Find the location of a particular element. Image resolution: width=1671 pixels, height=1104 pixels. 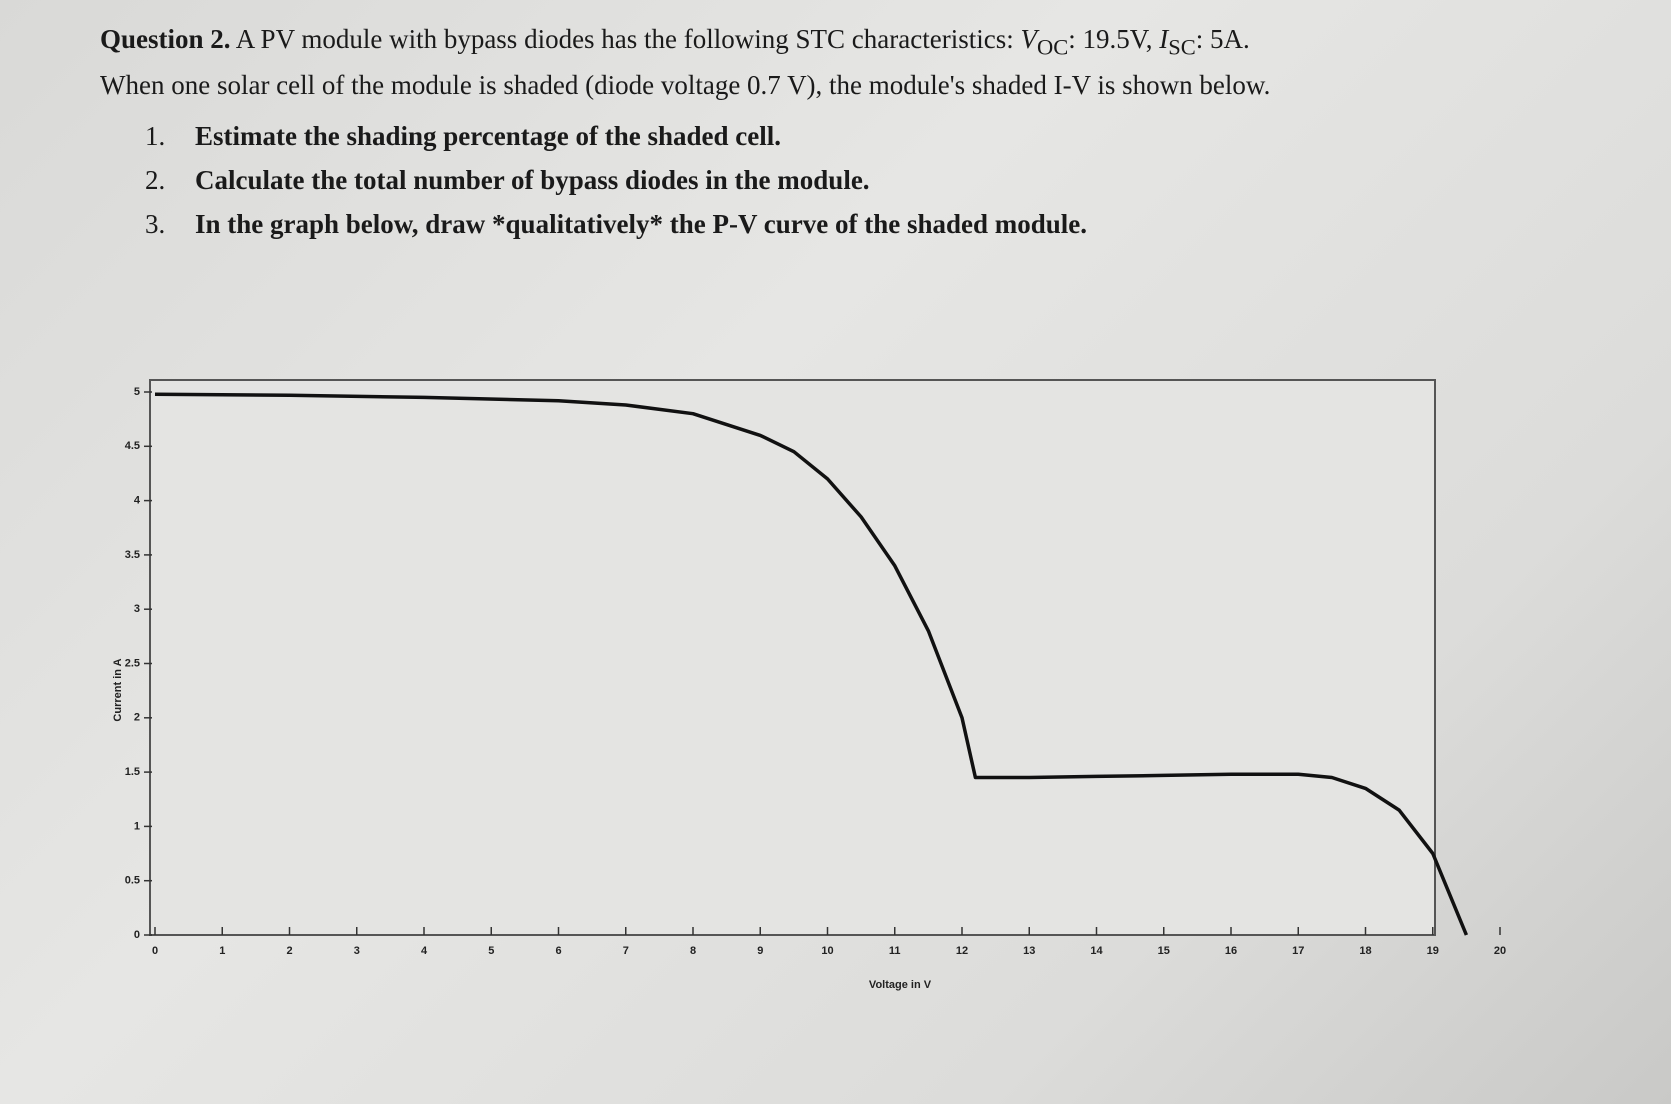

x-tick-label: 0 is located at coordinates (155, 951).